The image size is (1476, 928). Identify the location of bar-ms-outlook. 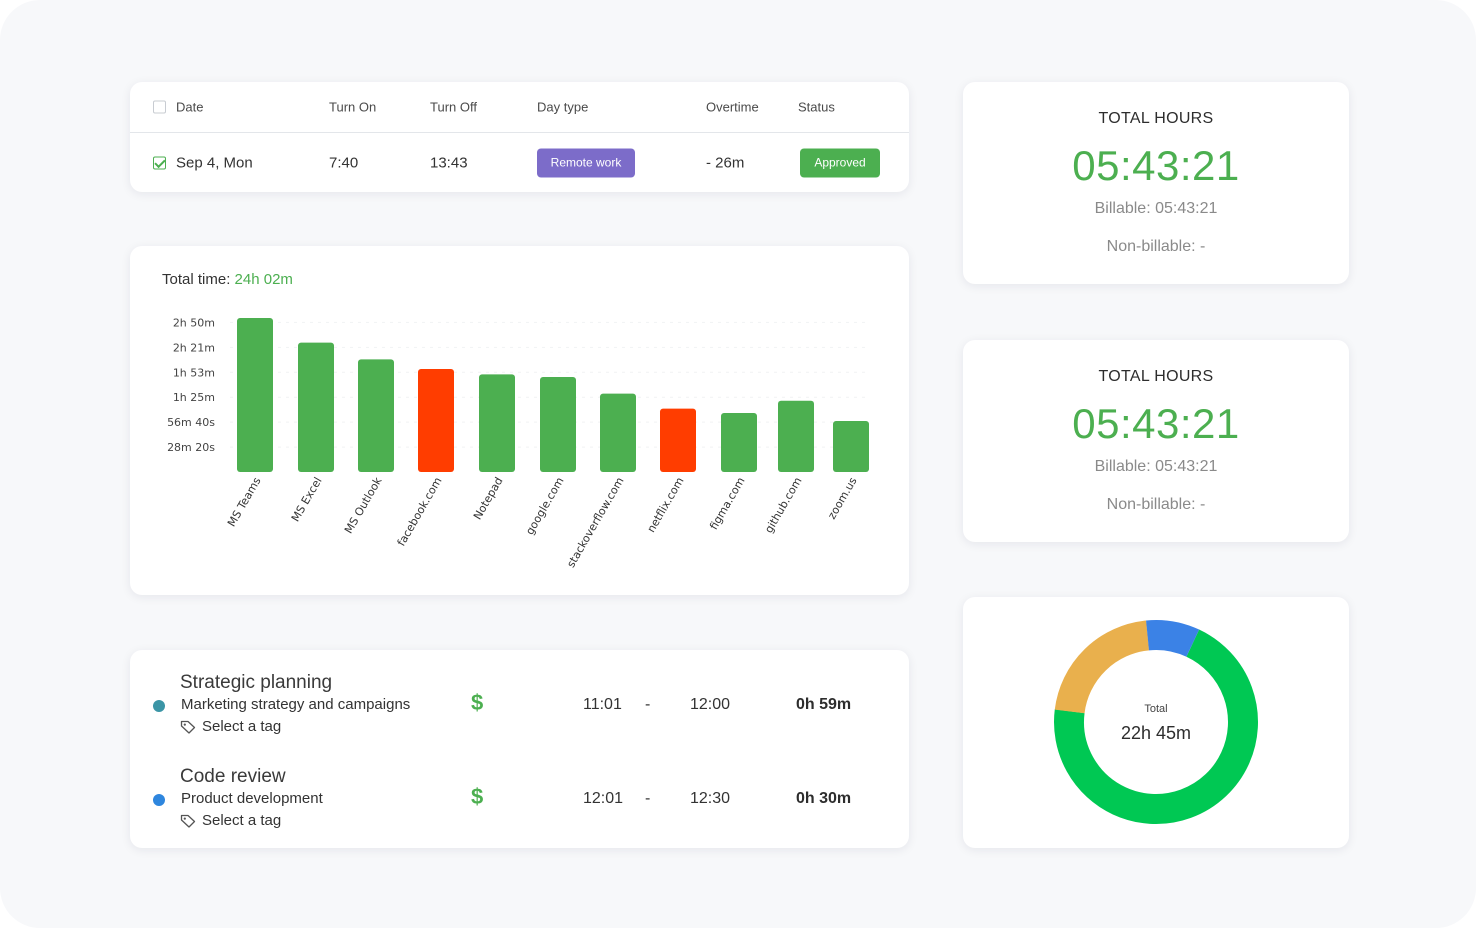
(376, 415).